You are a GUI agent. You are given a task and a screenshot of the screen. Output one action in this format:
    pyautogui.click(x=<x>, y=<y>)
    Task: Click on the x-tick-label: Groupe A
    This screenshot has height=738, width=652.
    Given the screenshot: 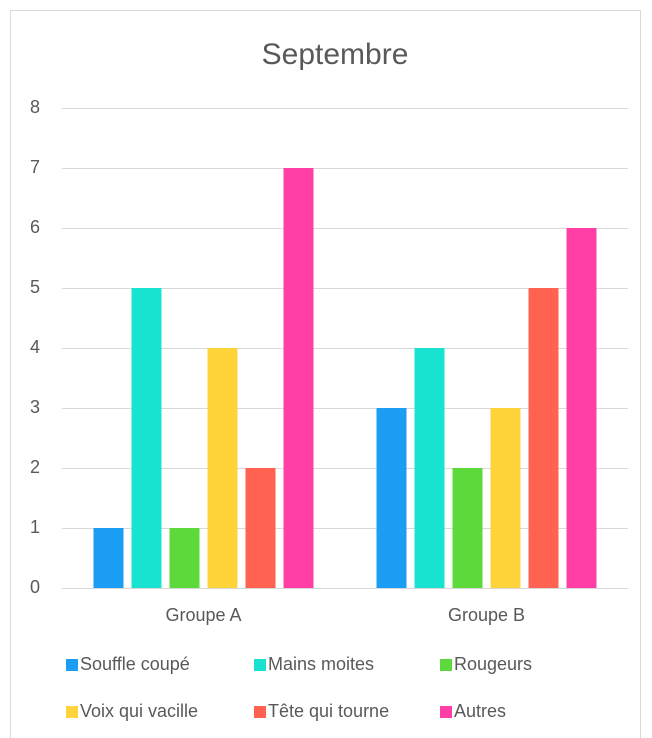 What is the action you would take?
    pyautogui.click(x=203, y=615)
    